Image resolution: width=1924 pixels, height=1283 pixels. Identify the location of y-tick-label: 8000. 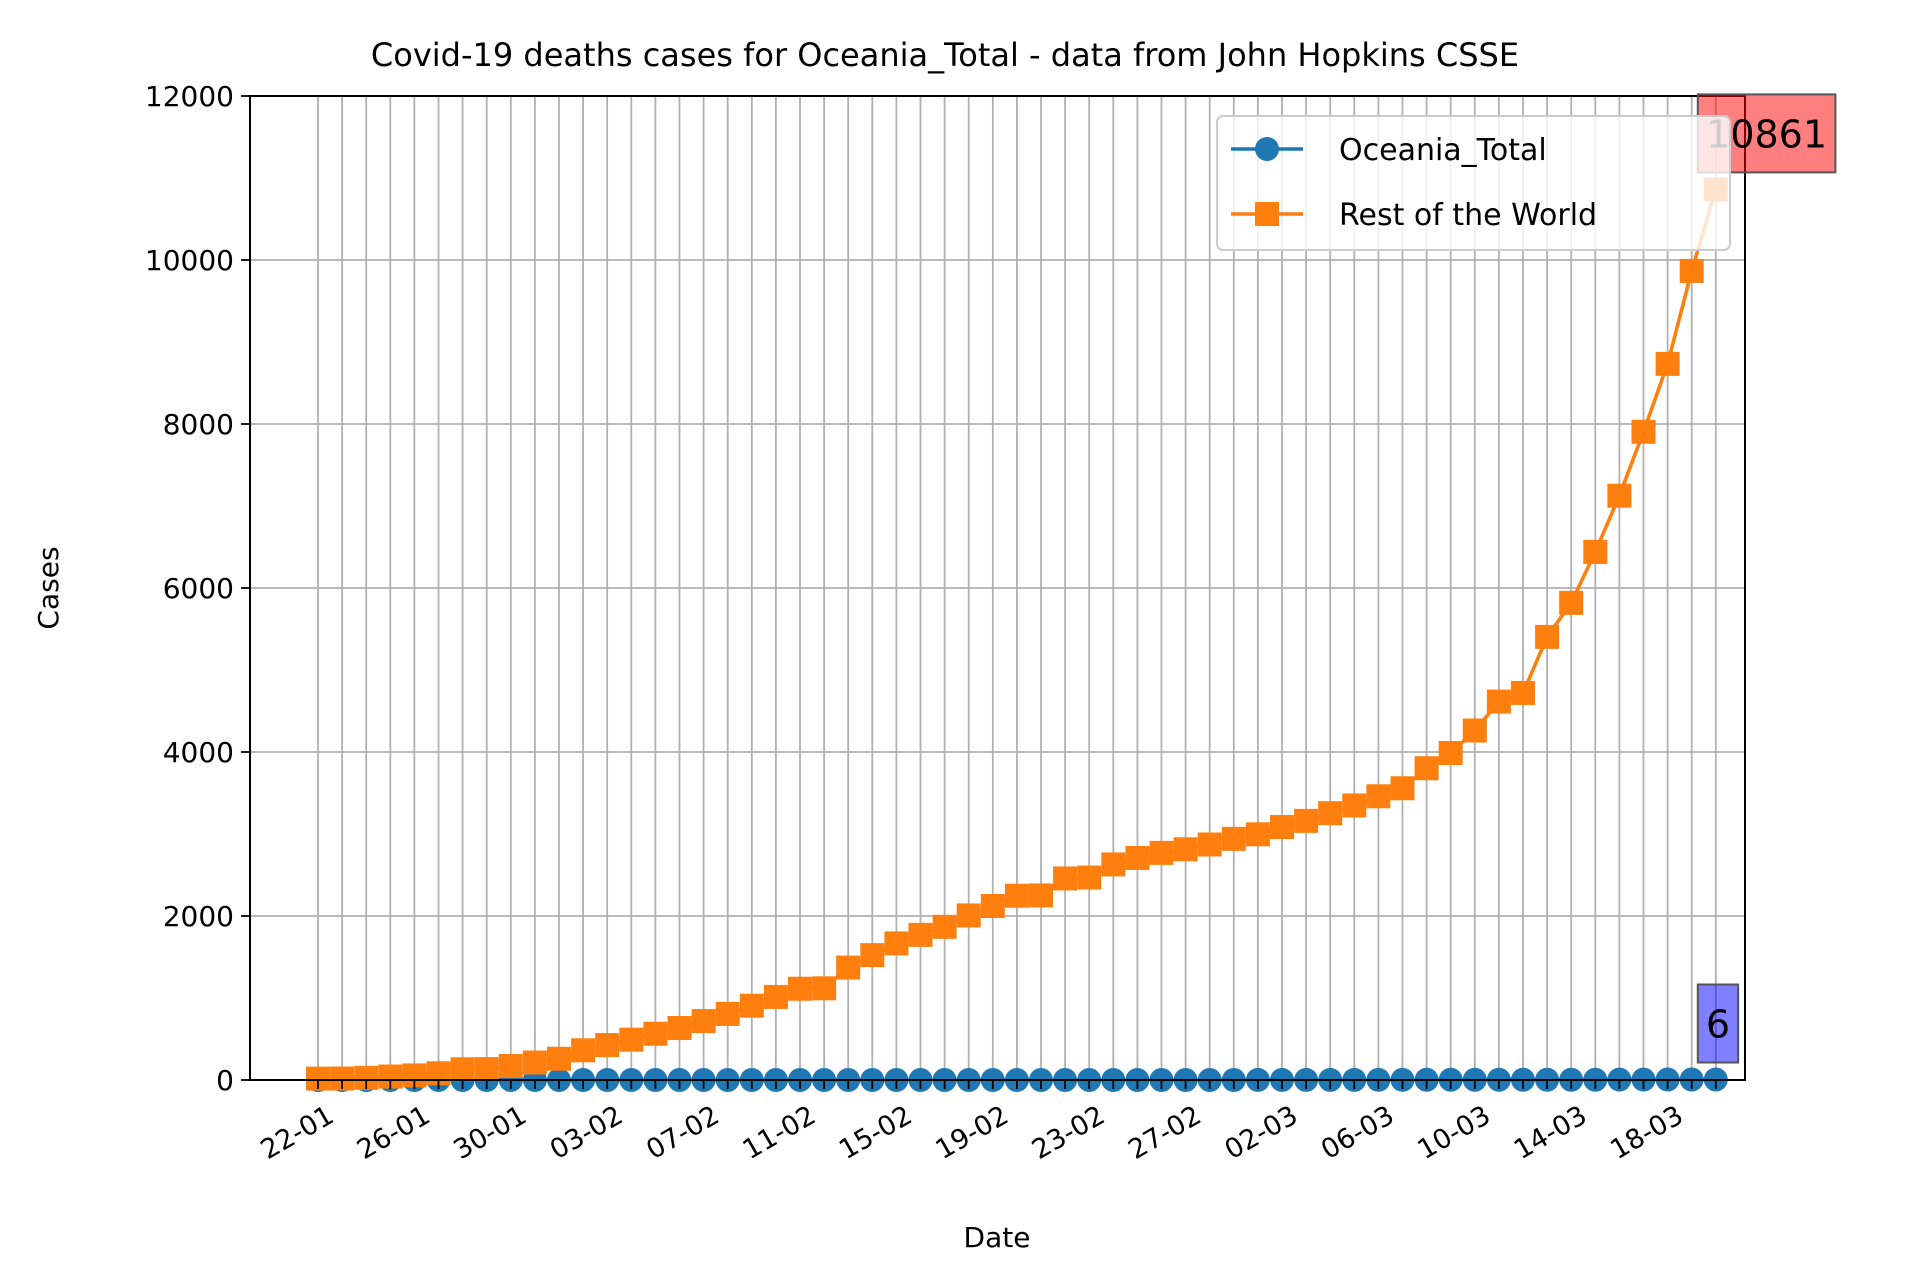
(198, 424).